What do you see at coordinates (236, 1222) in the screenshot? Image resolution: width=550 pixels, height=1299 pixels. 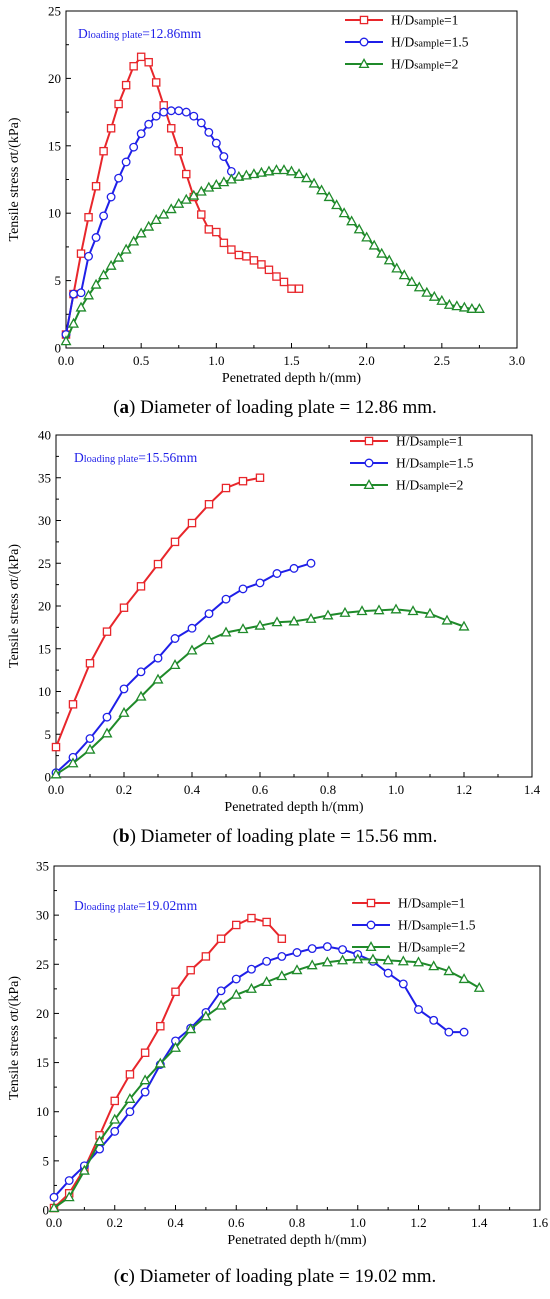 I see `x-tick-label-c: 0.6` at bounding box center [236, 1222].